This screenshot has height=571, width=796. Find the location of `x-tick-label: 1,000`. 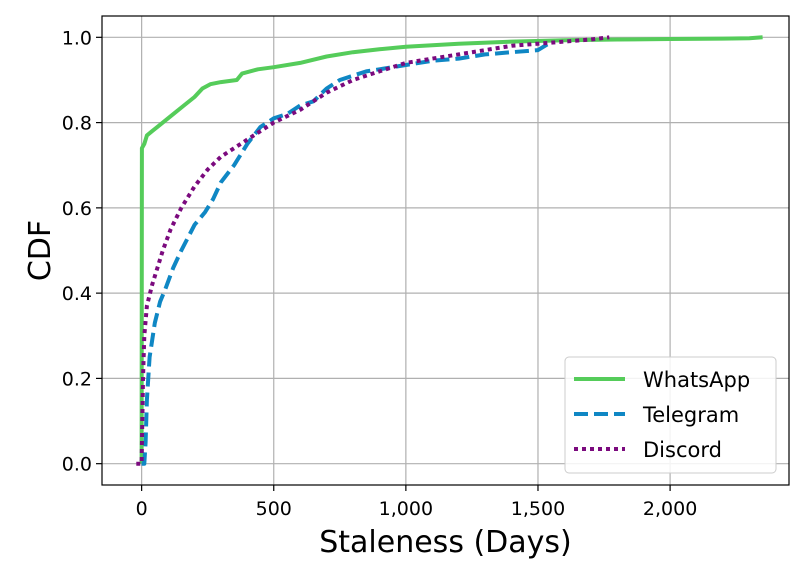

x-tick-label: 1,000 is located at coordinates (406, 509).